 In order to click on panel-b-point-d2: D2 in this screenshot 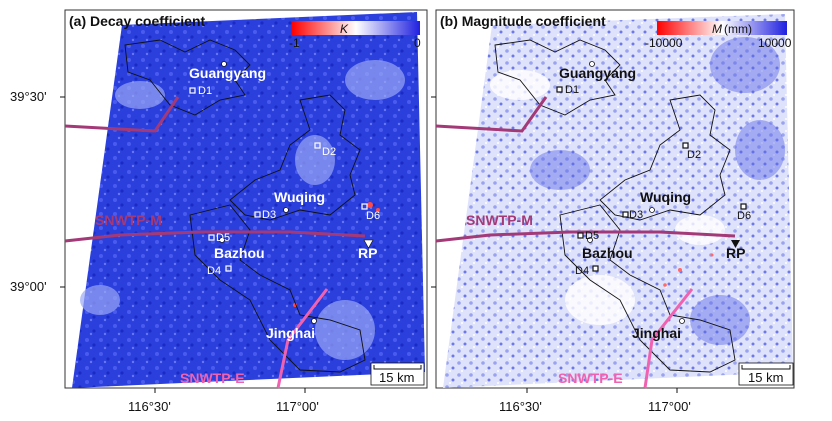, I will do `click(694, 155)`.